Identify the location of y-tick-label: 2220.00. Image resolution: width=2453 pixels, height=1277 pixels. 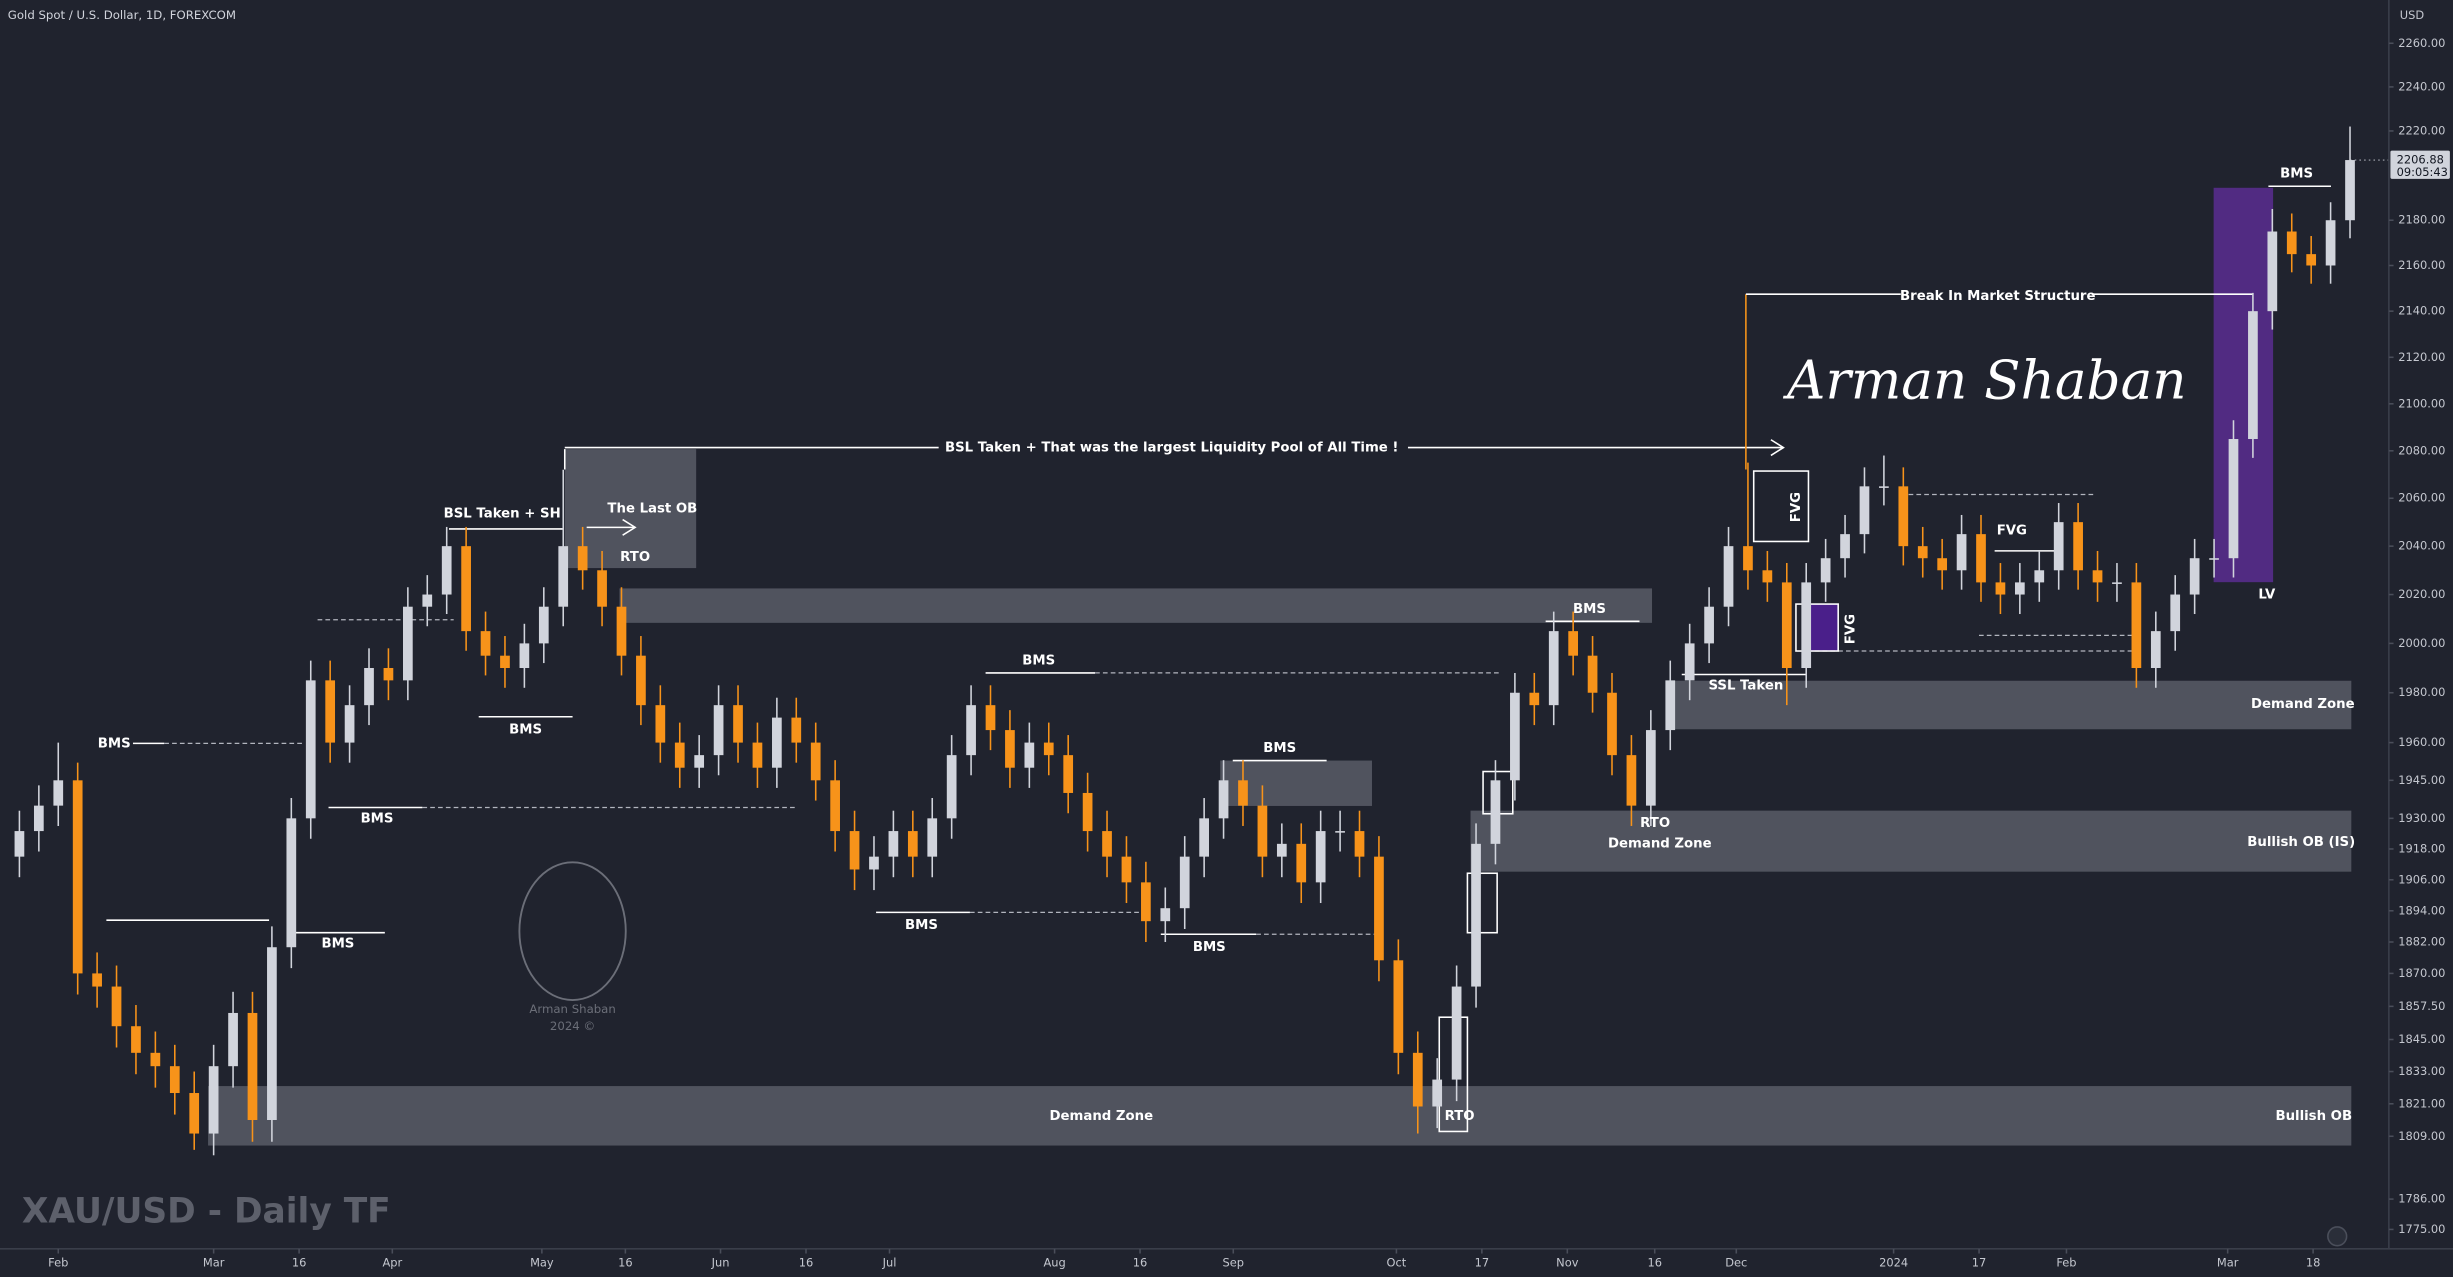
(2421, 130).